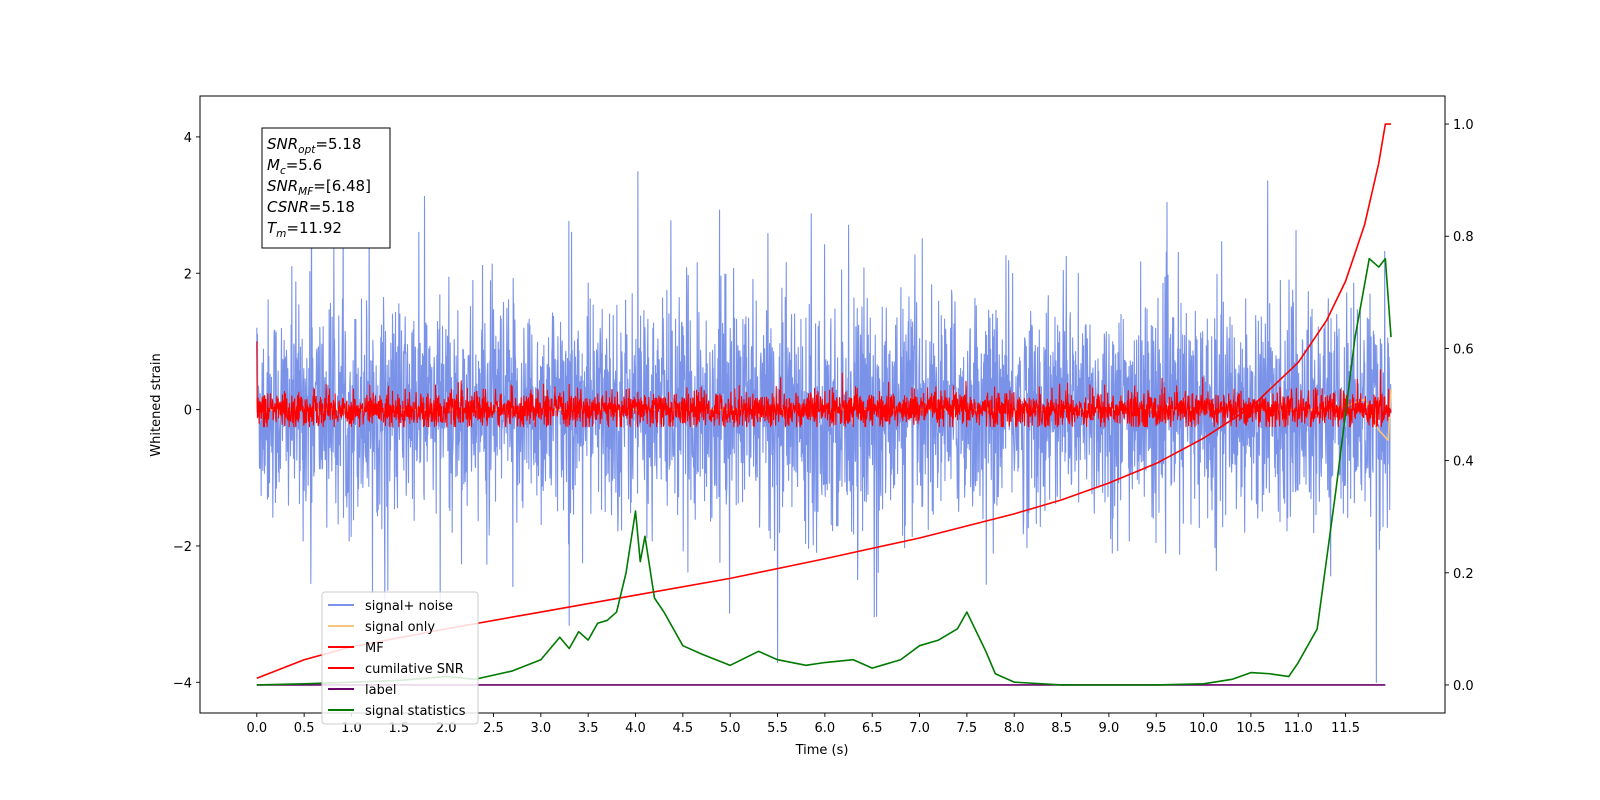  Describe the element at coordinates (1014, 728) in the screenshot. I see `x-tick-label: 8.0` at that location.